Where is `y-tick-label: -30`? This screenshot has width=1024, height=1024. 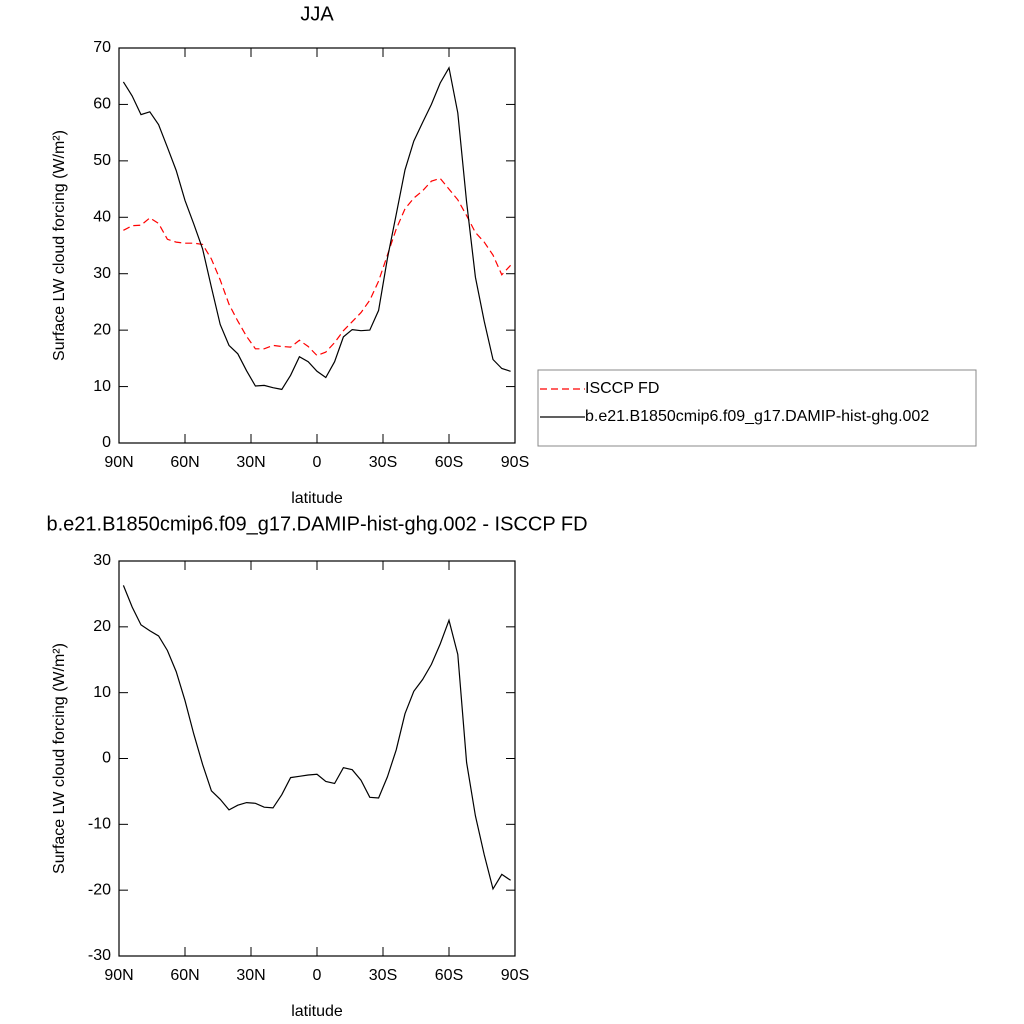
y-tick-label: -30 is located at coordinates (99, 955).